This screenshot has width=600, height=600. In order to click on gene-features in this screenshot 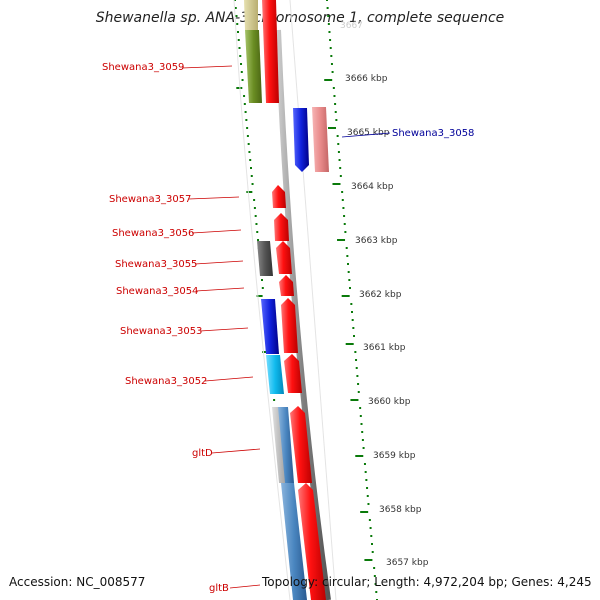, I will do `click(286, 300)`.